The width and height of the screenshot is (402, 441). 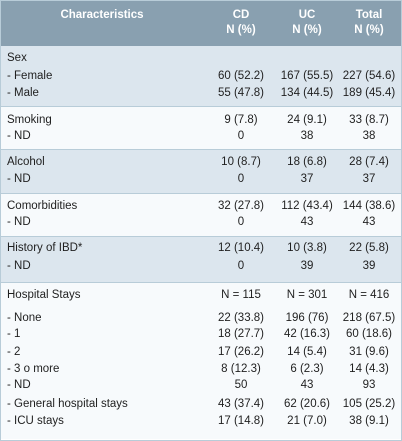 What do you see at coordinates (307, 421) in the screenshot?
I see `cell-uc: 21 (7.0)` at bounding box center [307, 421].